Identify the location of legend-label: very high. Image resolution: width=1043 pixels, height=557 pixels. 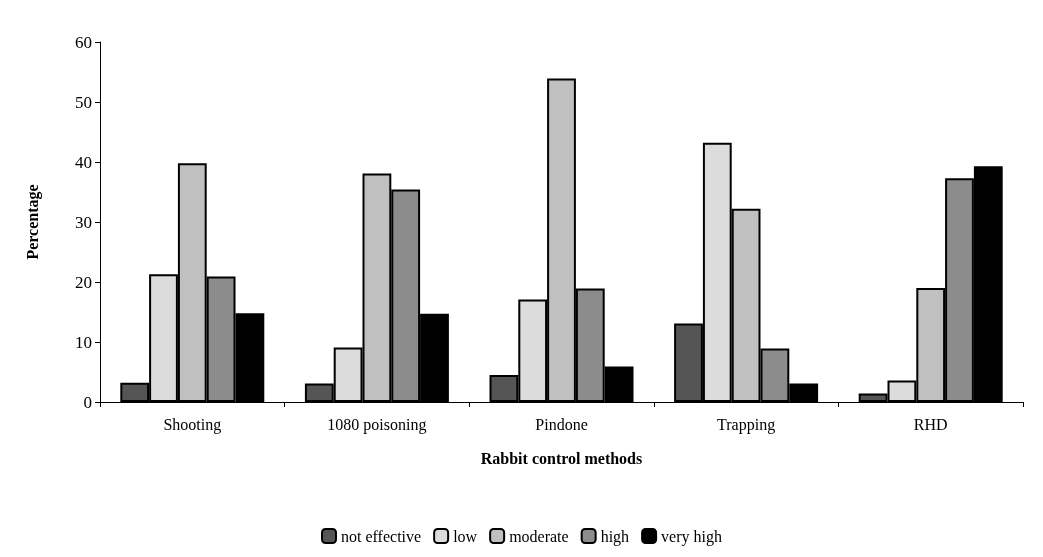
(691, 536).